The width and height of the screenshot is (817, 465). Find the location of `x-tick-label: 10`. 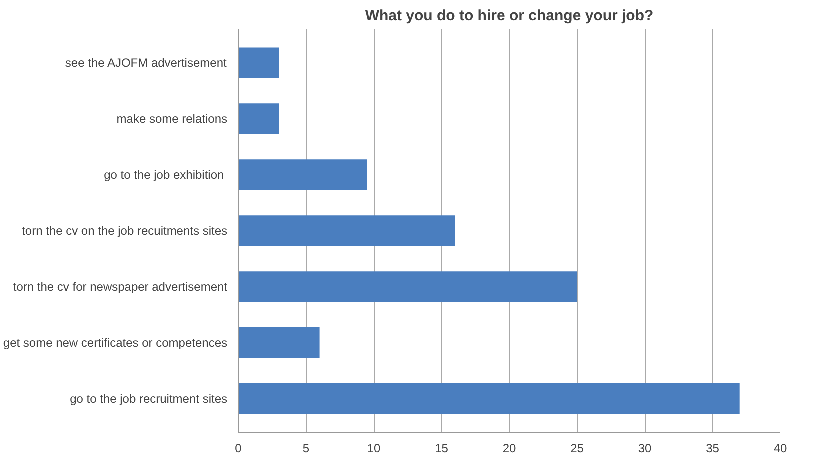

x-tick-label: 10 is located at coordinates (374, 449).